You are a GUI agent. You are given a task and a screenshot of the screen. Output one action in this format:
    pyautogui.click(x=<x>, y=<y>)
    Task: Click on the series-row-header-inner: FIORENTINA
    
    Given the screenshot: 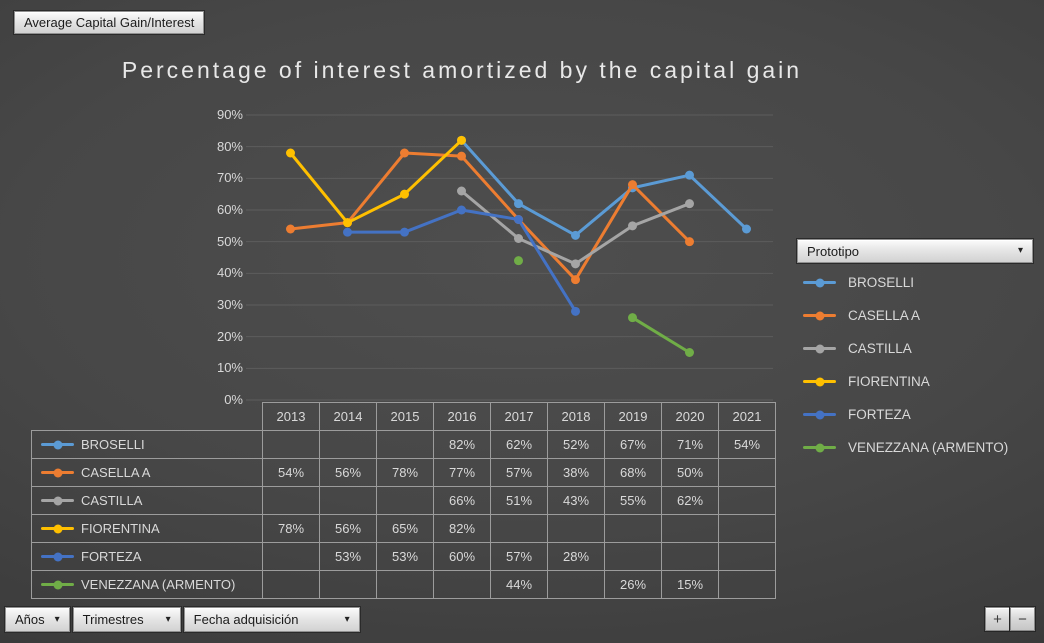 What is the action you would take?
    pyautogui.click(x=151, y=528)
    